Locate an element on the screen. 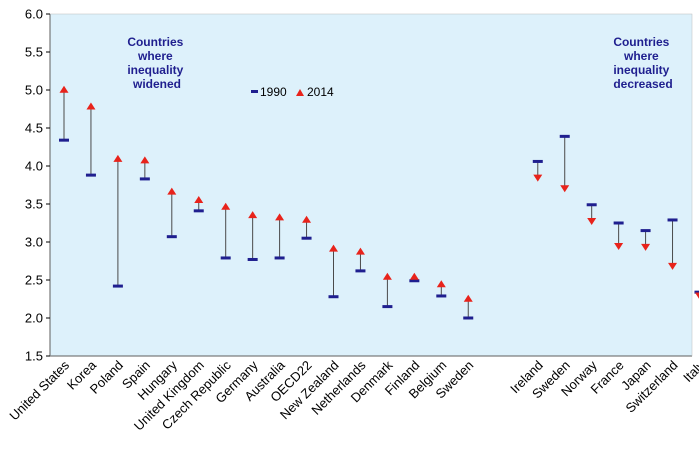  y-tick-label: 4.5 is located at coordinates (34, 128).